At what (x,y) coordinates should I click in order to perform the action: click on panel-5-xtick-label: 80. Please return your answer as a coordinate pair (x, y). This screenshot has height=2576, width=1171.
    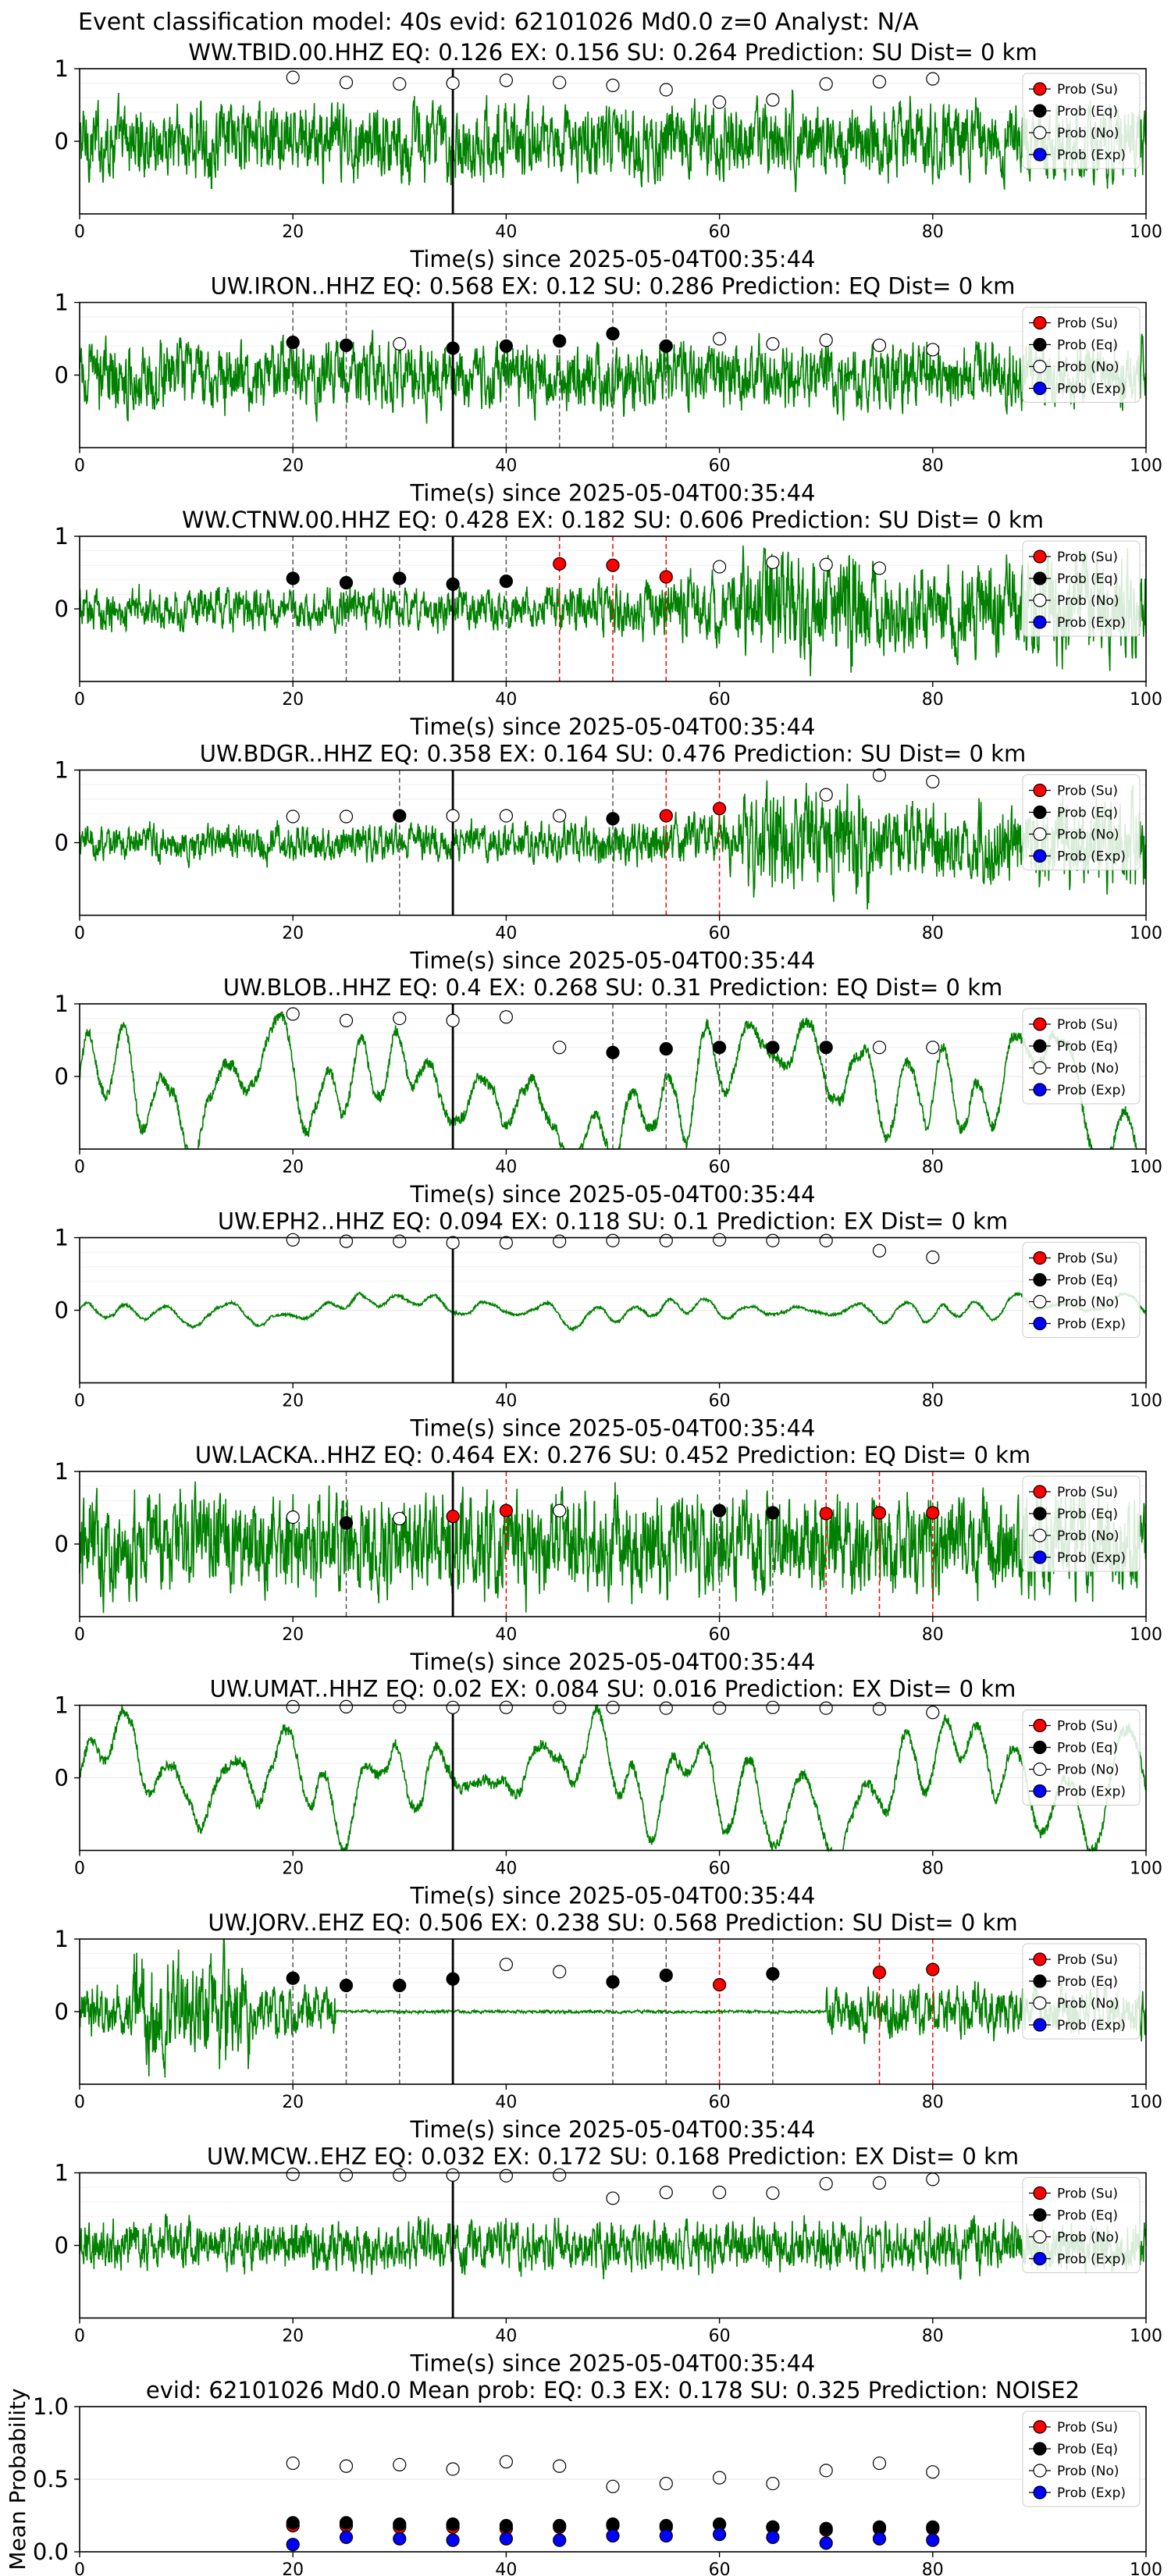
    Looking at the image, I should click on (933, 1167).